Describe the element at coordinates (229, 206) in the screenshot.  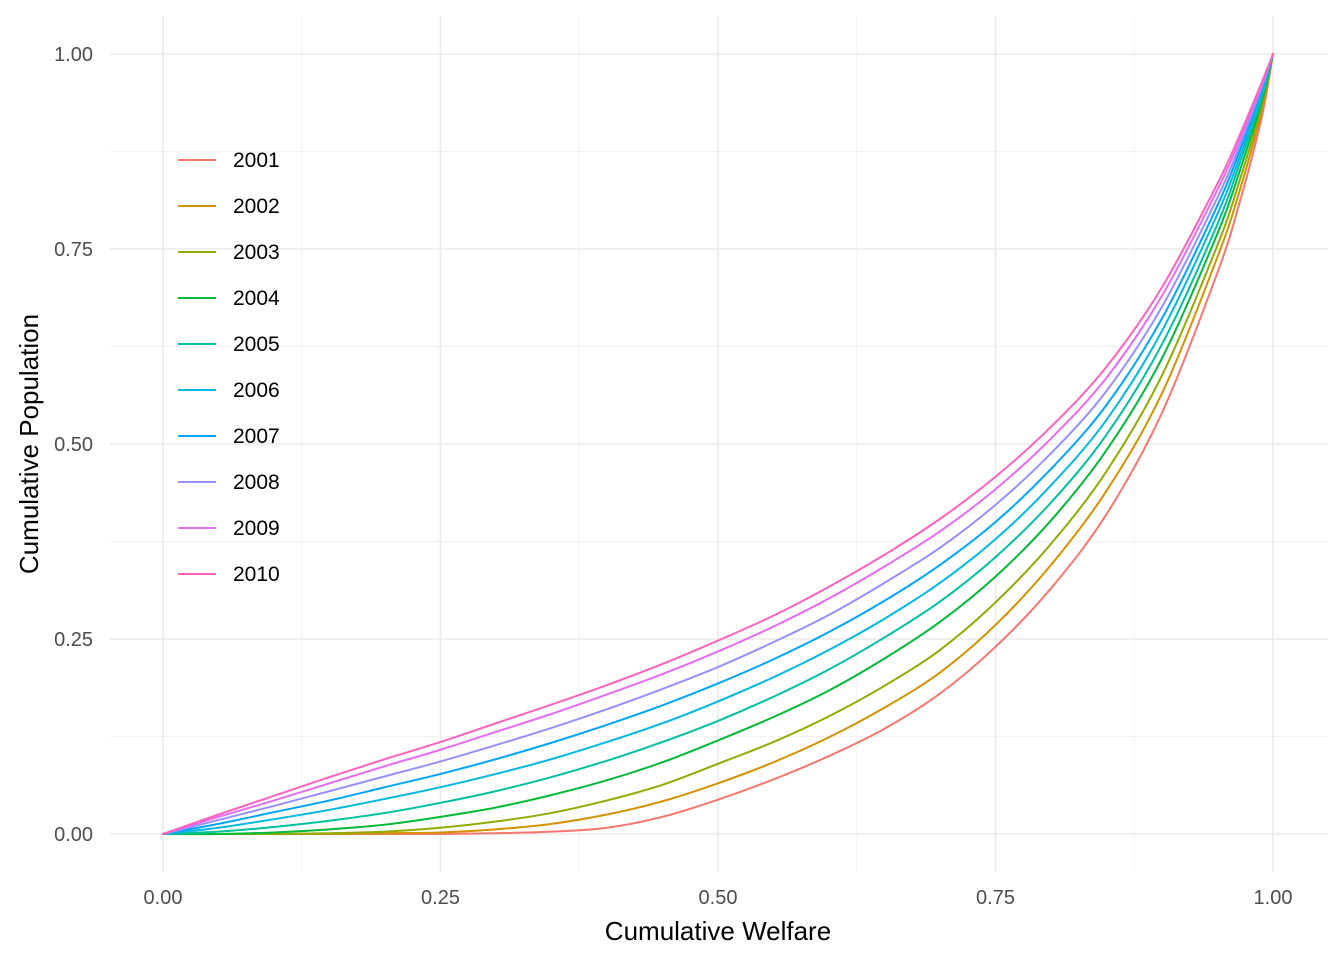
I see `legend-item-2002: 2002` at that location.